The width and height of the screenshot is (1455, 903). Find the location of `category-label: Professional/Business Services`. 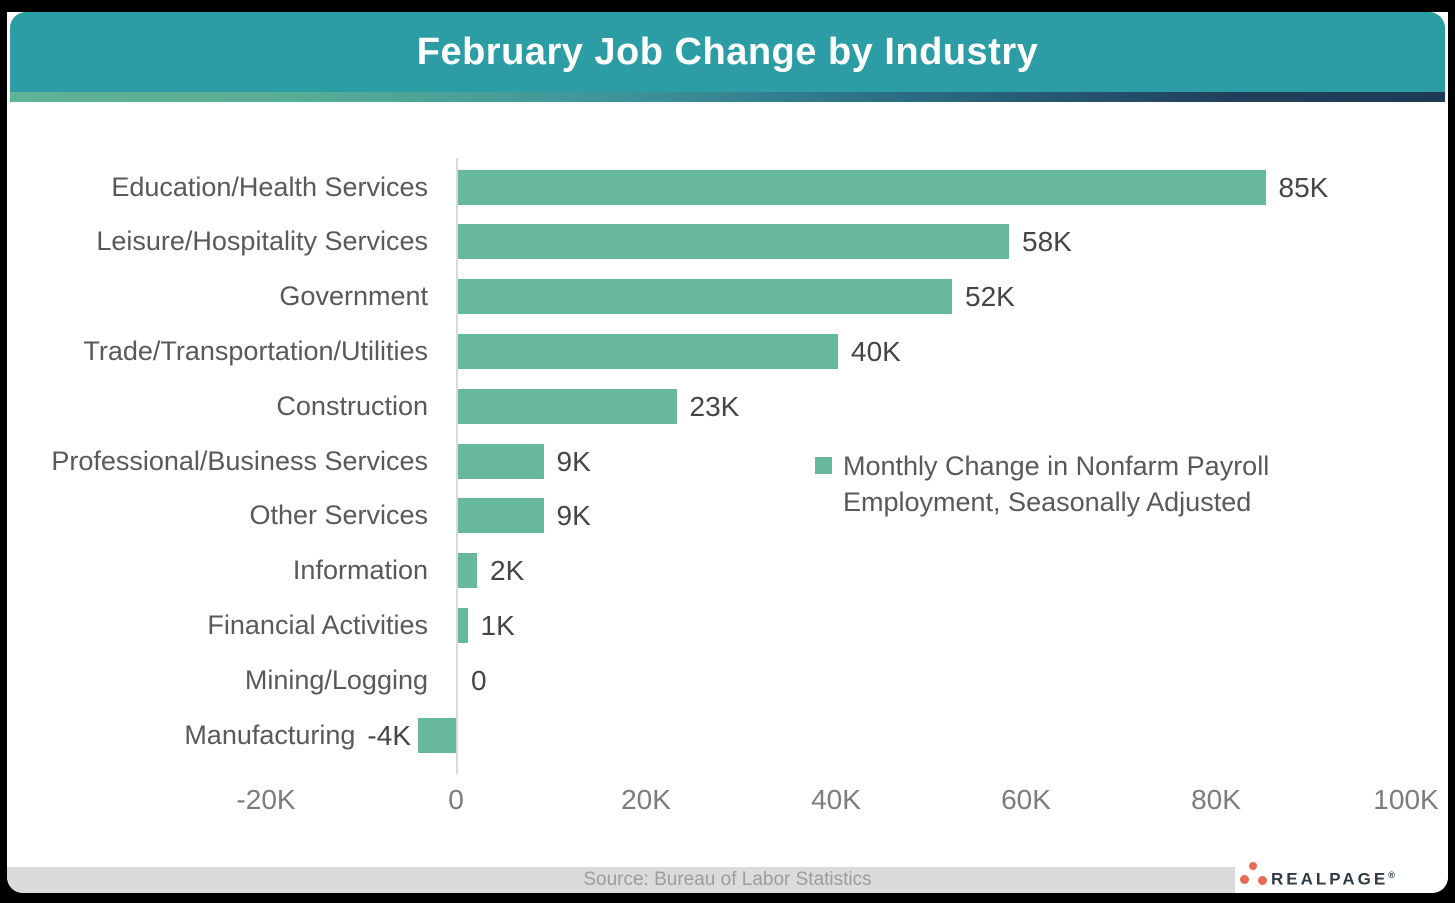

category-label: Professional/Business Services is located at coordinates (239, 460).